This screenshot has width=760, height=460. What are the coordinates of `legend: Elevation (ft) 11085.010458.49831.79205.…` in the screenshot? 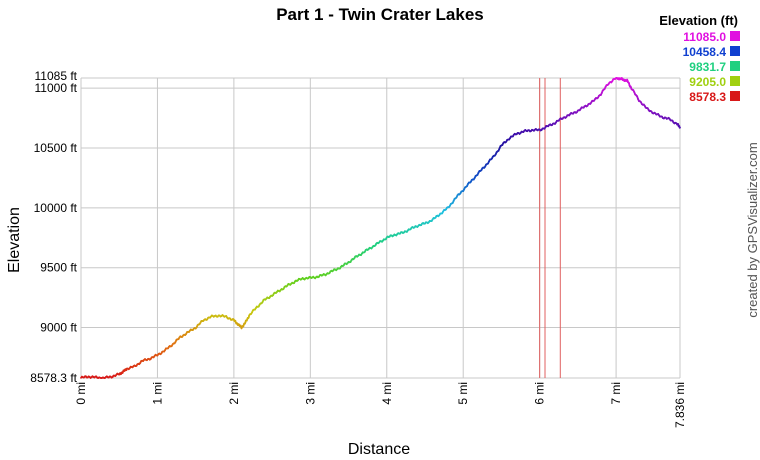 It's located at (699, 58).